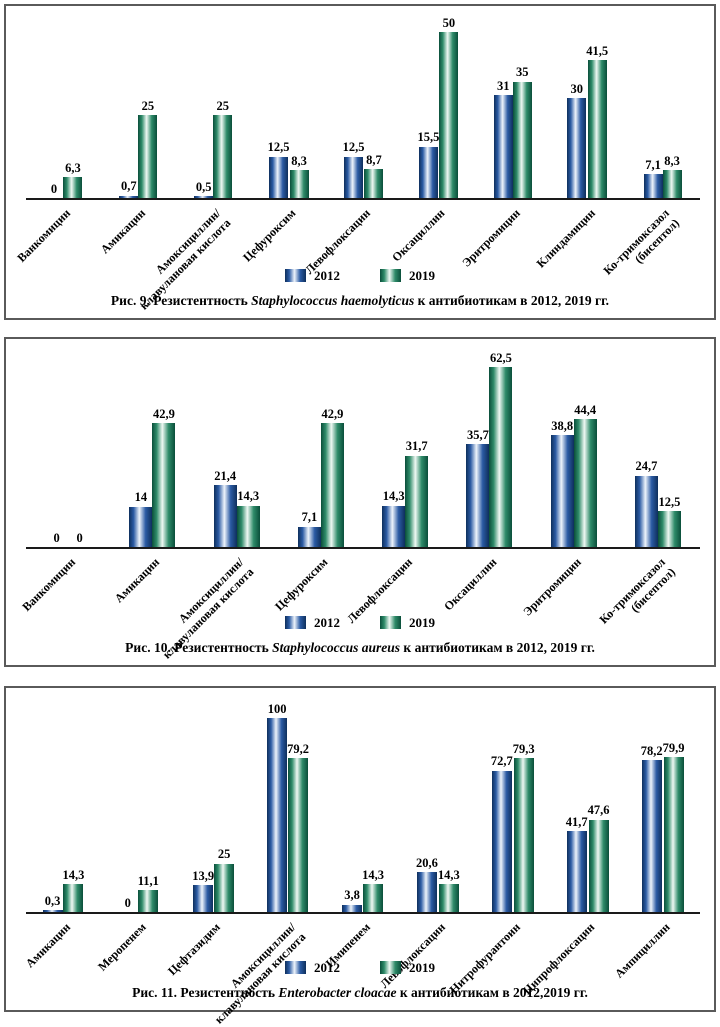  Describe the element at coordinates (277, 807) in the screenshot. I see `bar-slot-2012: 100` at that location.